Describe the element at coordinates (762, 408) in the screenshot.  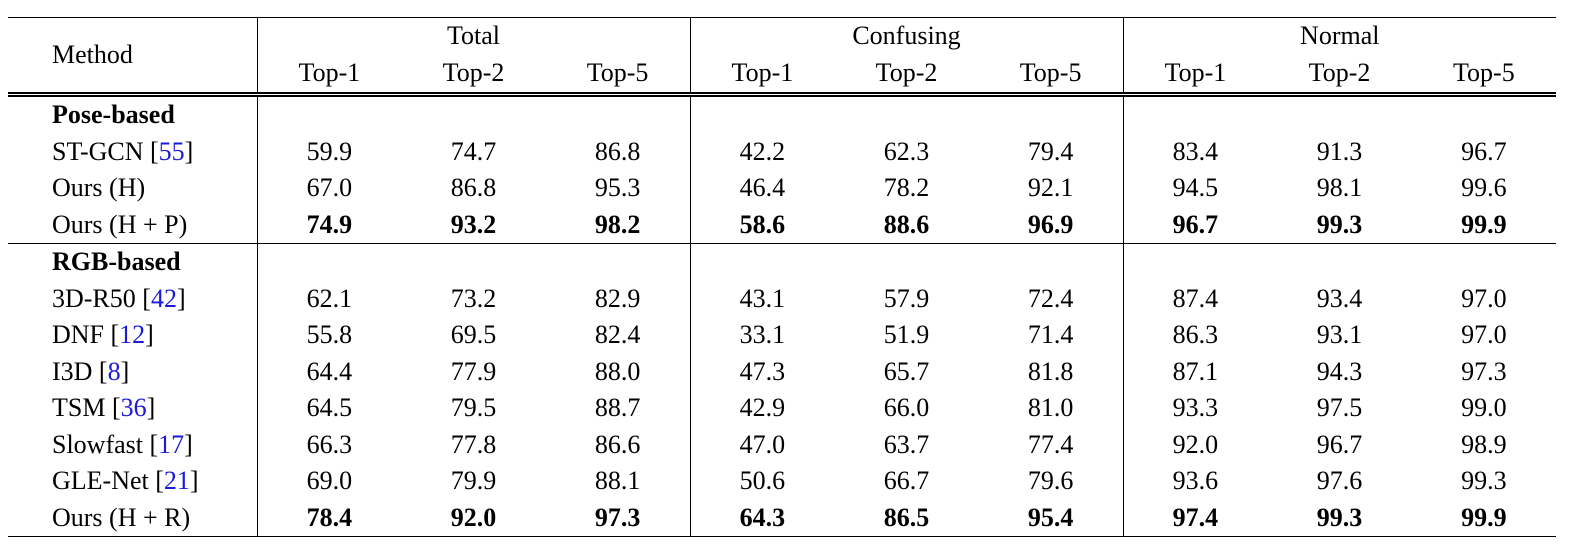
I see `value-cell: 42.9` at that location.